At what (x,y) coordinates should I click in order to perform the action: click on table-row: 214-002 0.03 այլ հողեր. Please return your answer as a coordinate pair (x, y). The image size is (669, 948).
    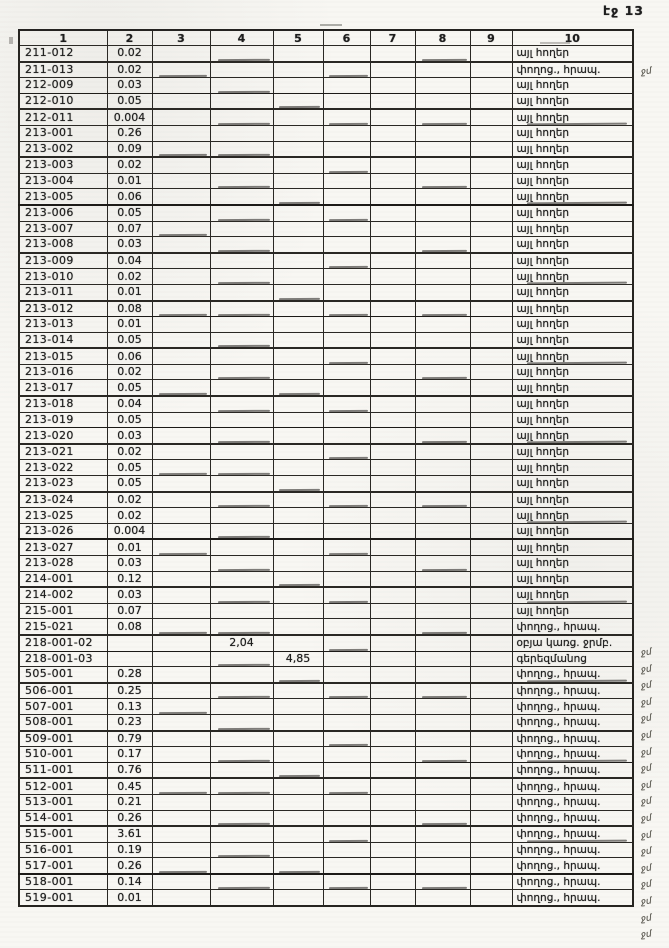
    Looking at the image, I should click on (326, 595).